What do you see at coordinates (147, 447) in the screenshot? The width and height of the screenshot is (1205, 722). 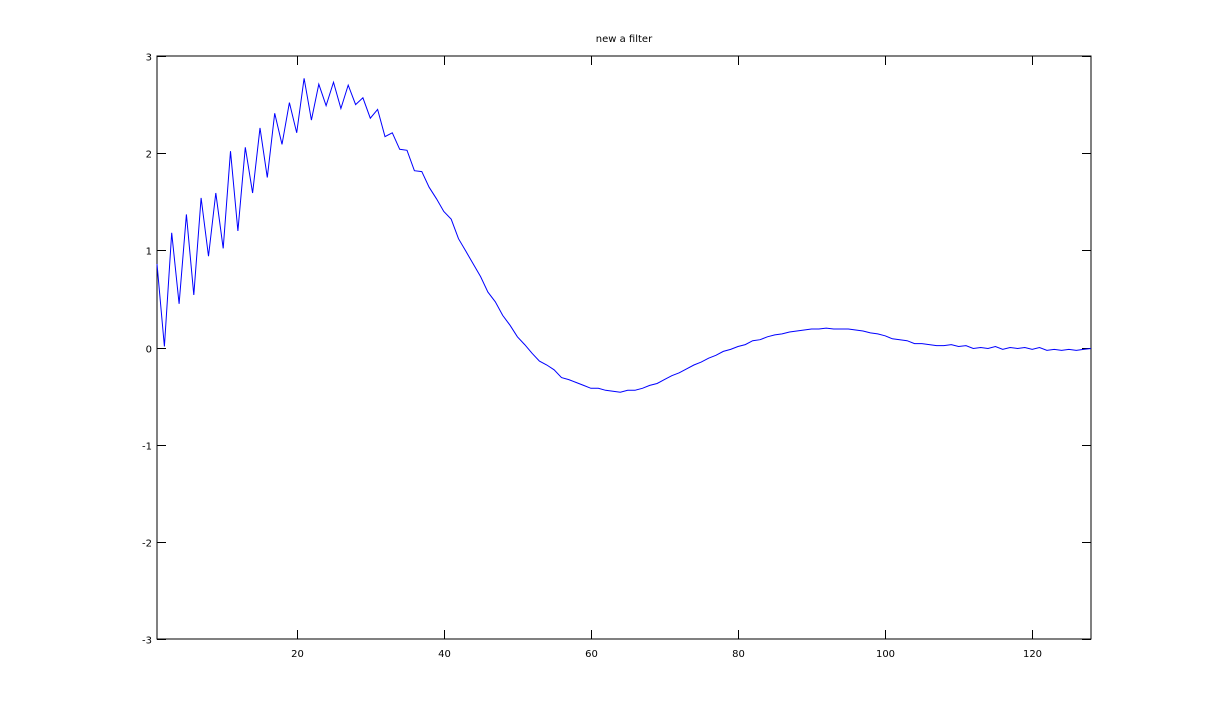 I see `y-tick-label: -1` at bounding box center [147, 447].